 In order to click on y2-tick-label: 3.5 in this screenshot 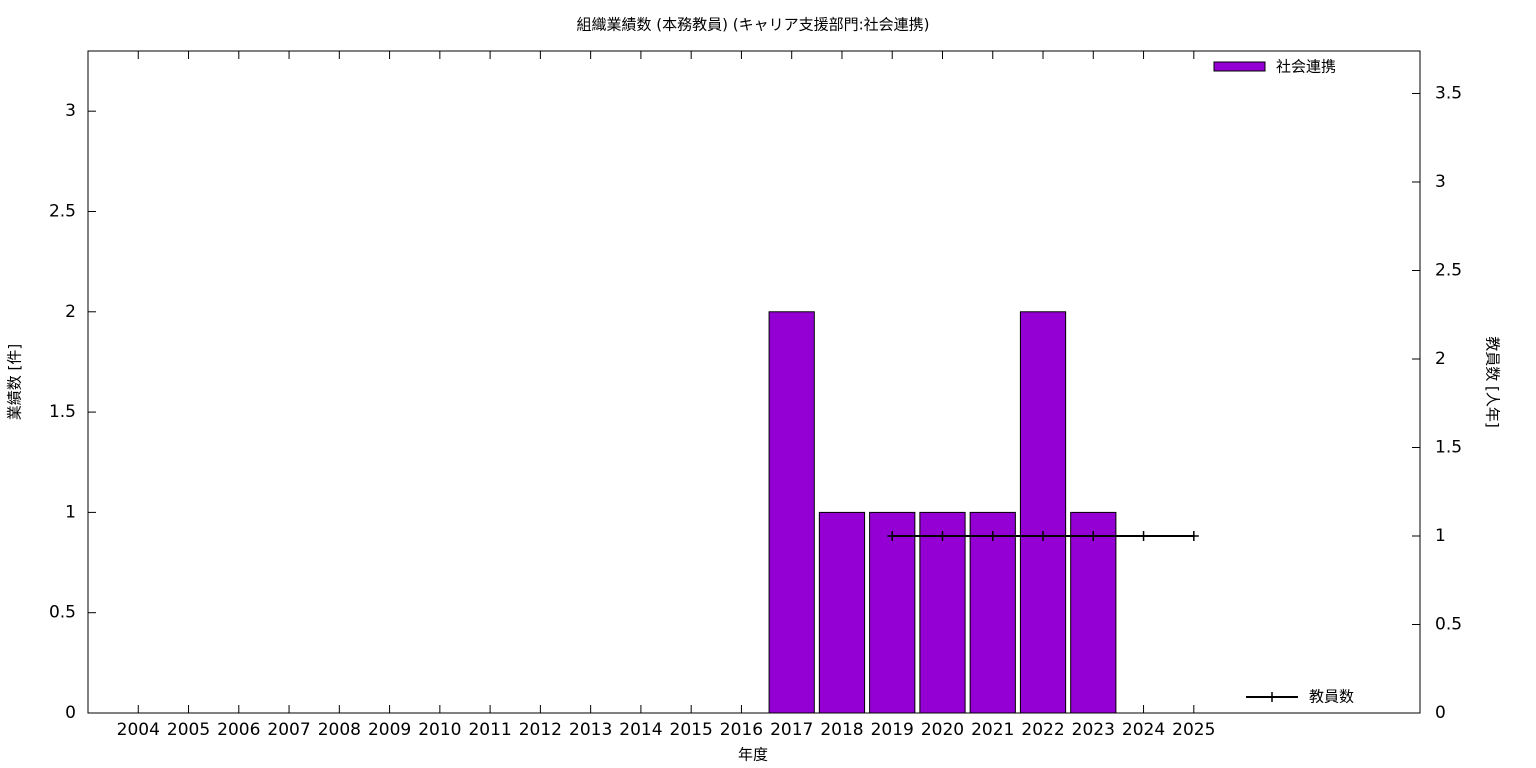, I will do `click(1448, 93)`.